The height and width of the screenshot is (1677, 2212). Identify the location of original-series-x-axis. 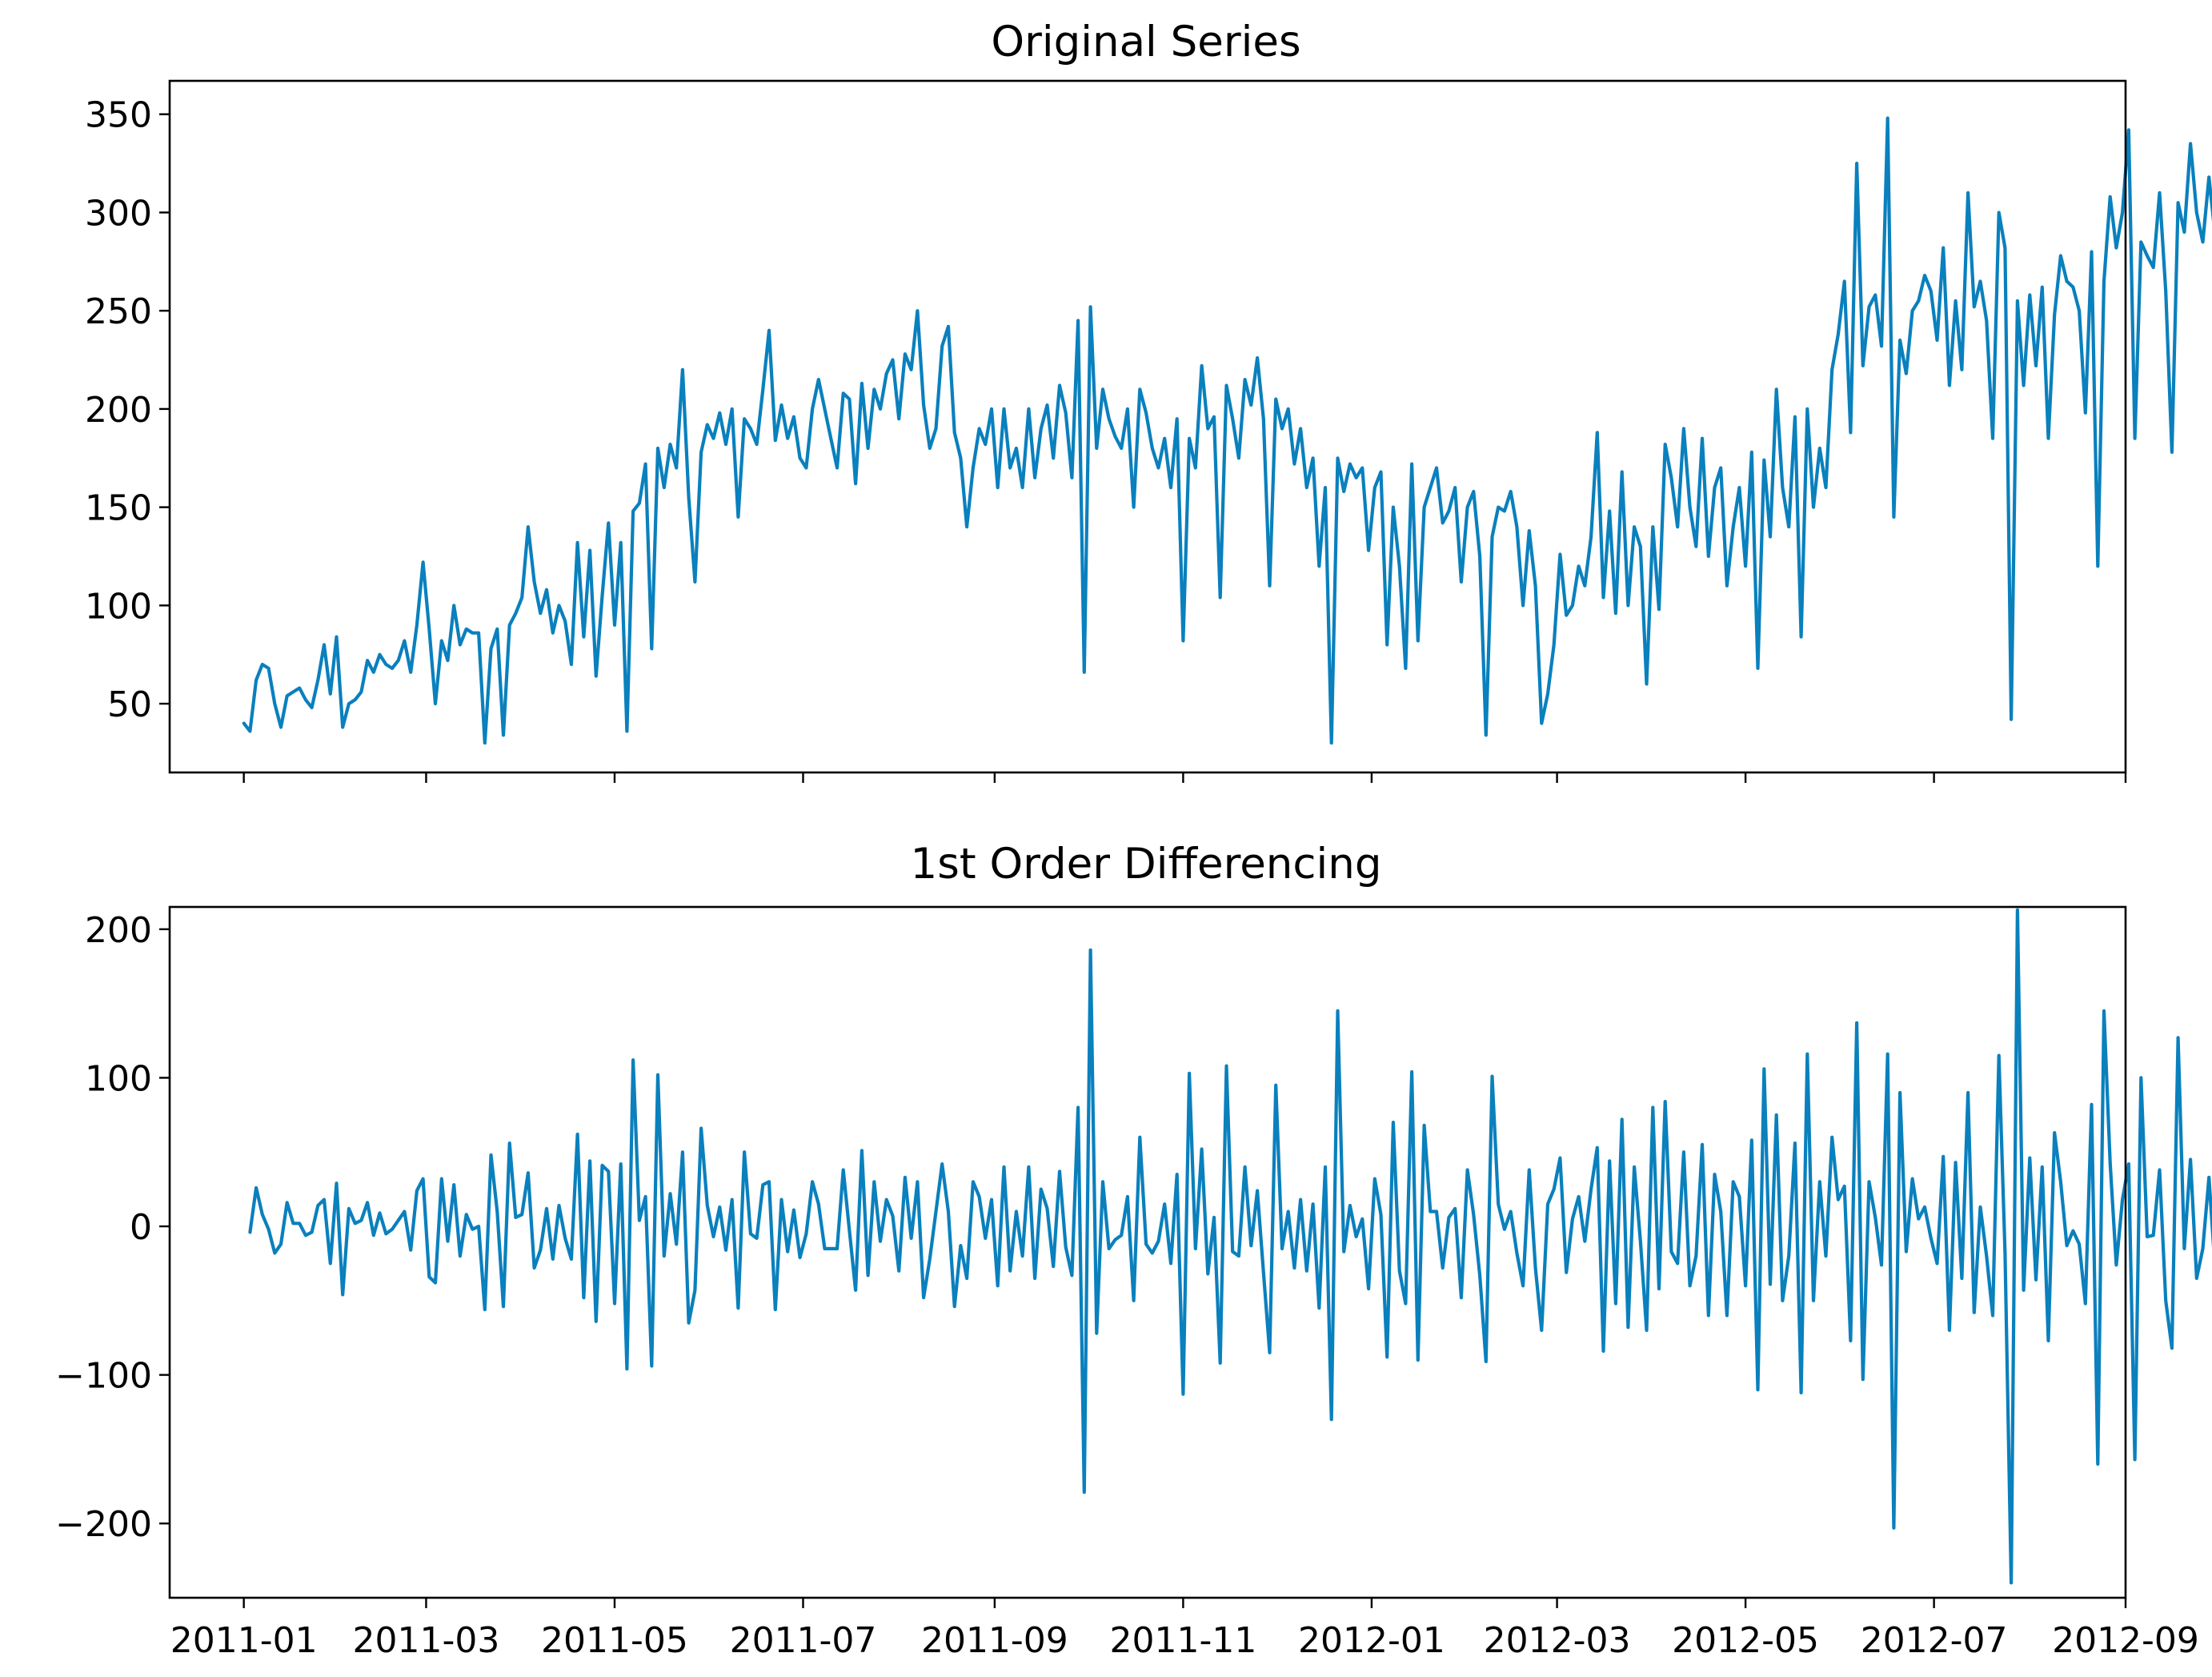
(1184, 777).